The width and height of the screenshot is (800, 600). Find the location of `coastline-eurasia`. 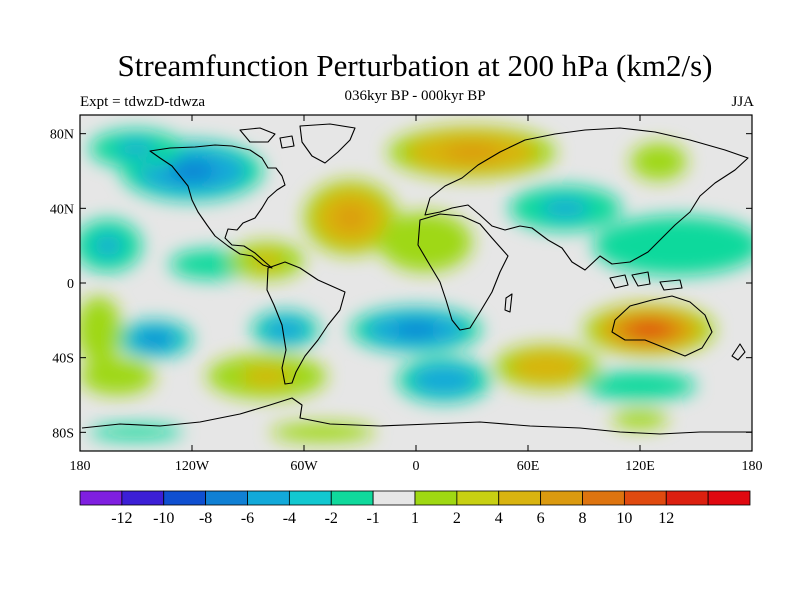

coastline-eurasia is located at coordinates (586, 199).